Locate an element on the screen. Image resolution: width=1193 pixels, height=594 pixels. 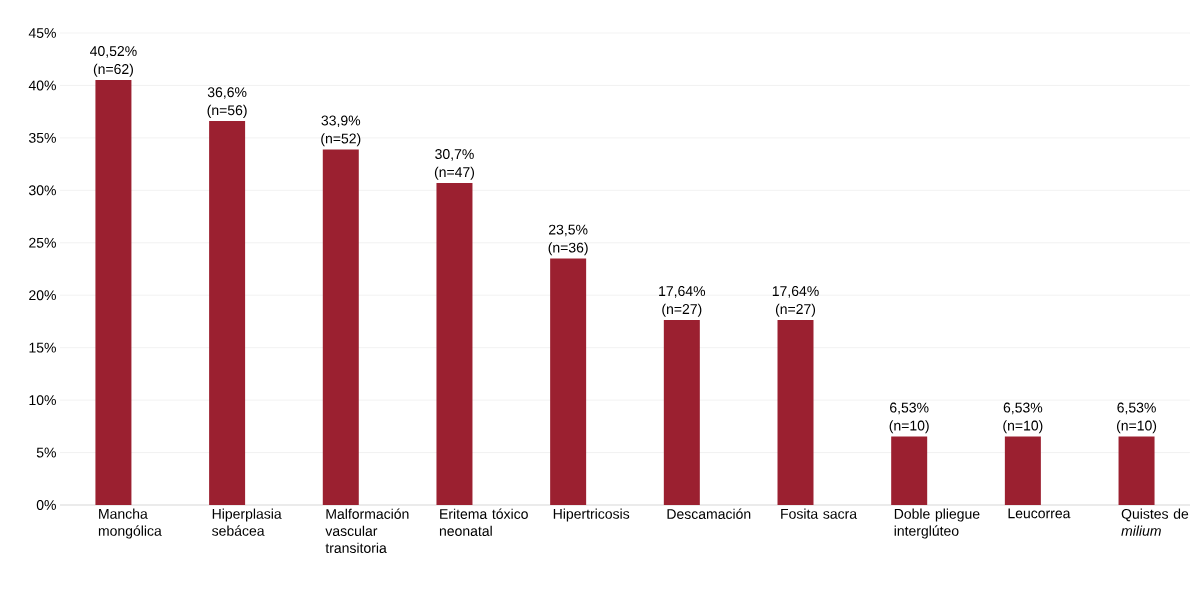
y-tick-label: 5% is located at coordinates (46, 452).